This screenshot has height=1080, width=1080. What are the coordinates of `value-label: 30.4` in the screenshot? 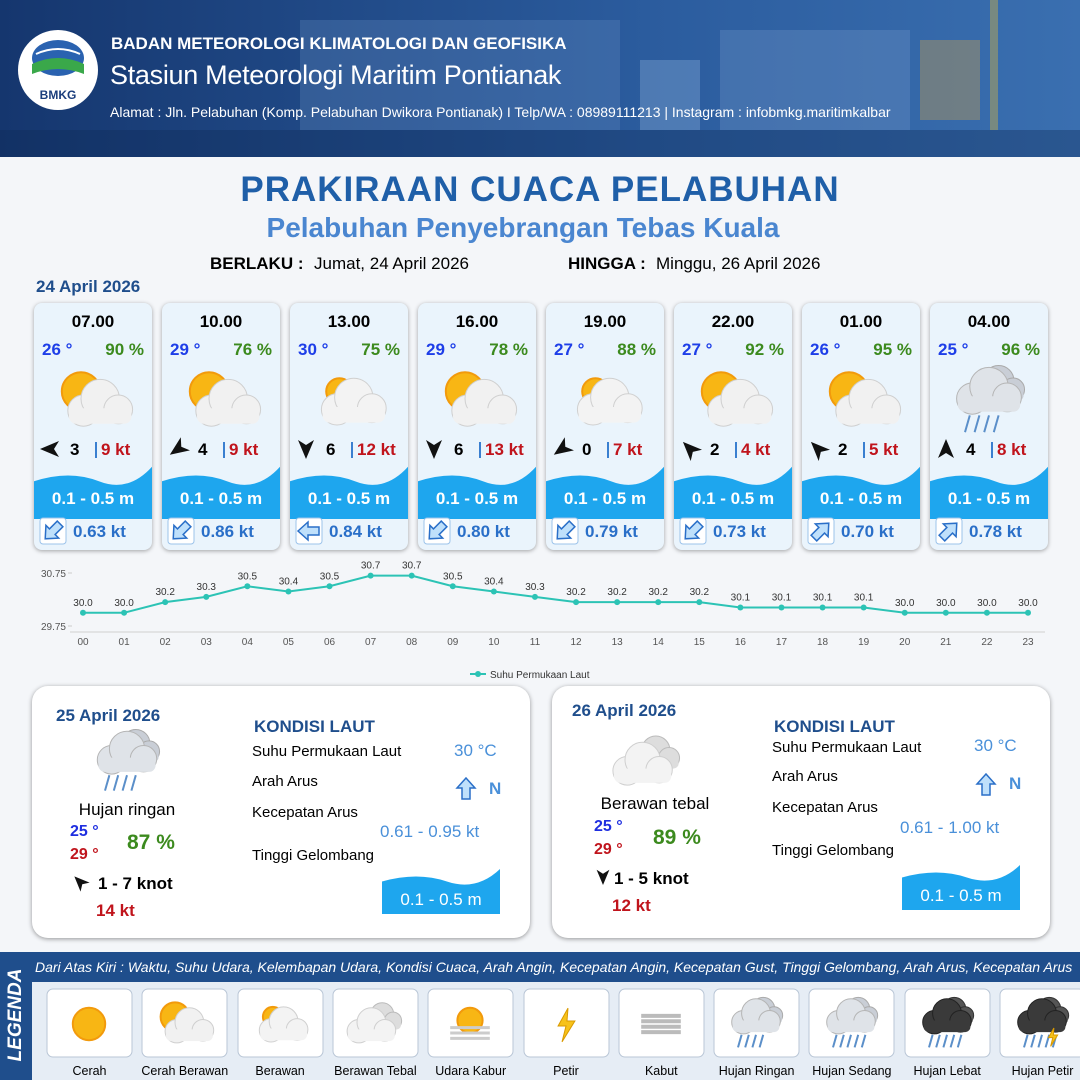 It's located at (289, 582).